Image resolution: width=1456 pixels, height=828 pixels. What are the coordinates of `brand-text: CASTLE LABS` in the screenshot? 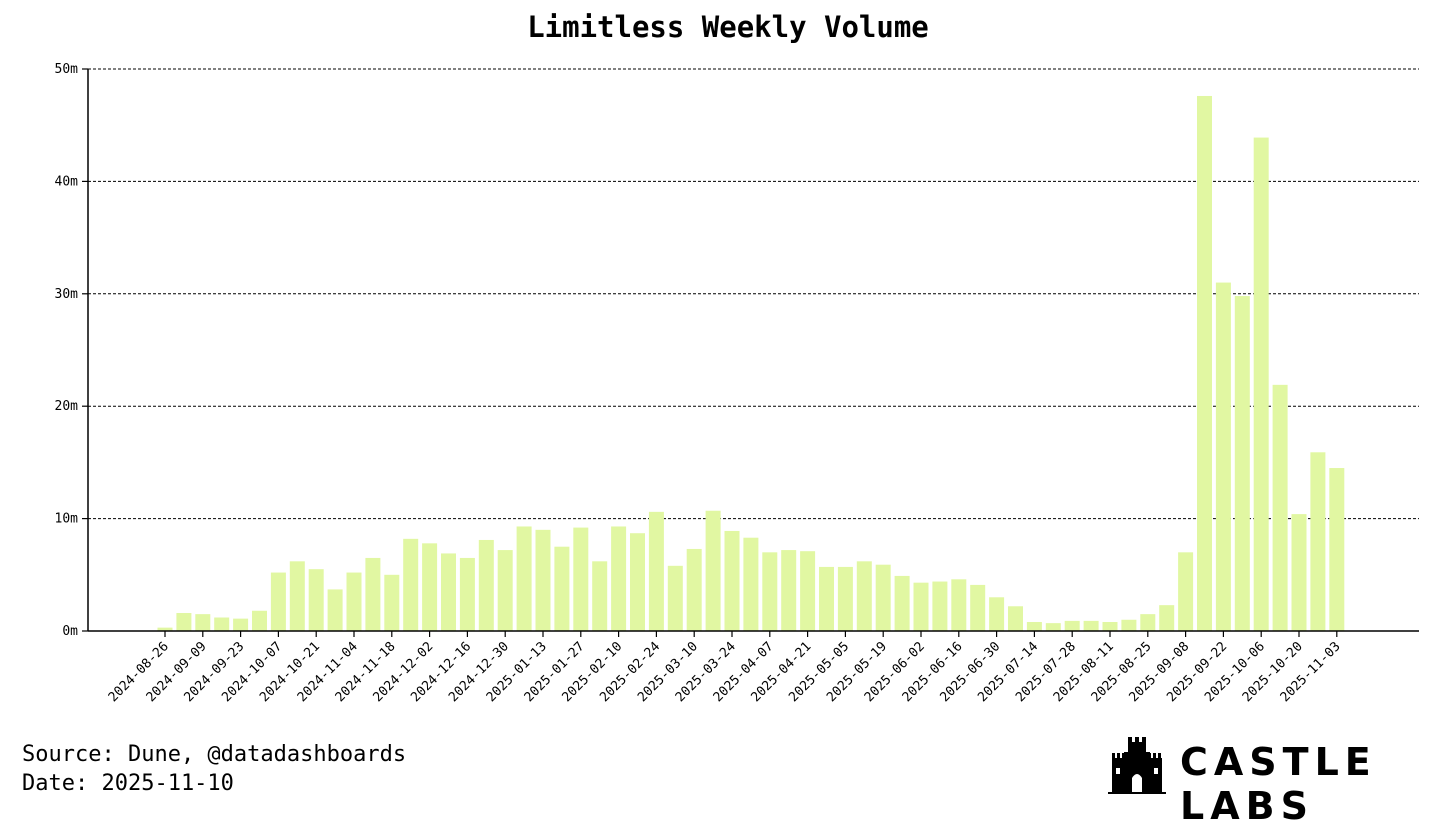 It's located at (1278, 784).